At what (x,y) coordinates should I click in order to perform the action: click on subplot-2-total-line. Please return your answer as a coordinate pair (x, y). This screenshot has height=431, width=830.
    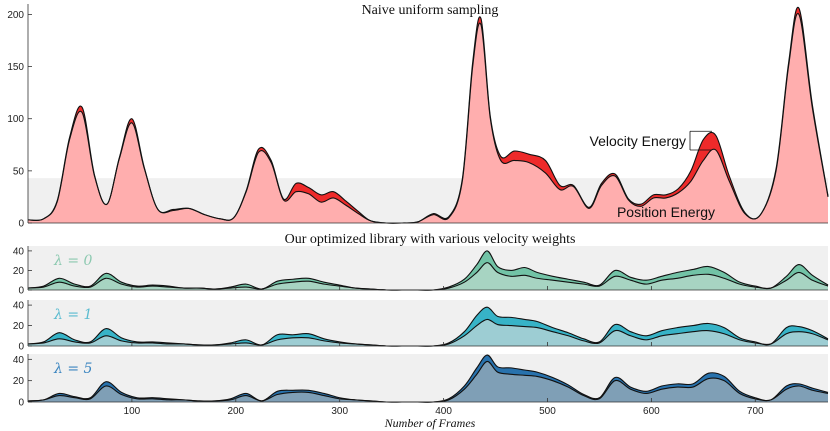
    Looking at the image, I should click on (428, 378).